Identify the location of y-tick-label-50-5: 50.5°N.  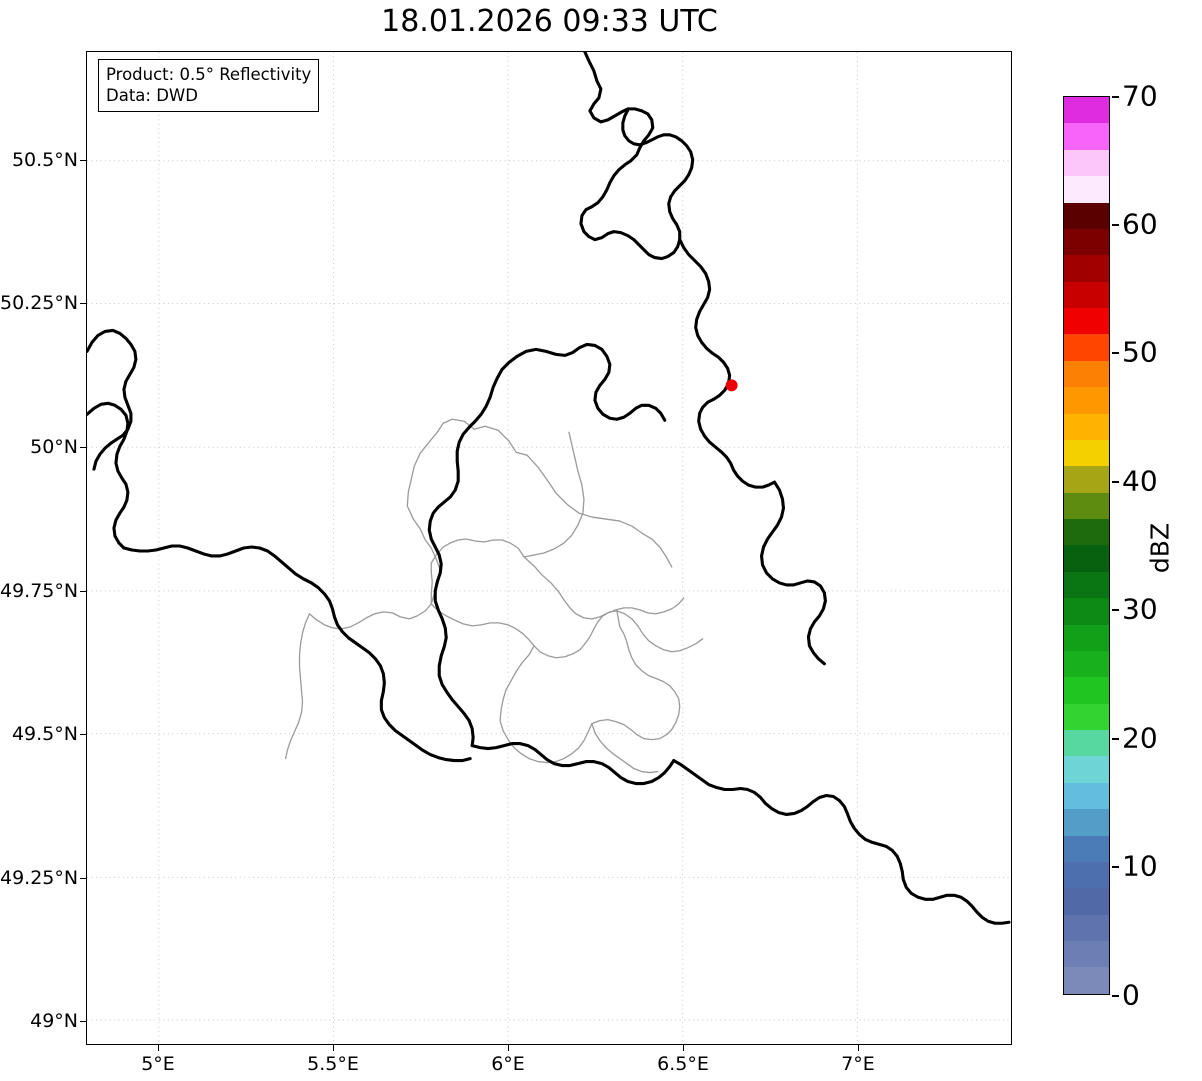
(44, 160).